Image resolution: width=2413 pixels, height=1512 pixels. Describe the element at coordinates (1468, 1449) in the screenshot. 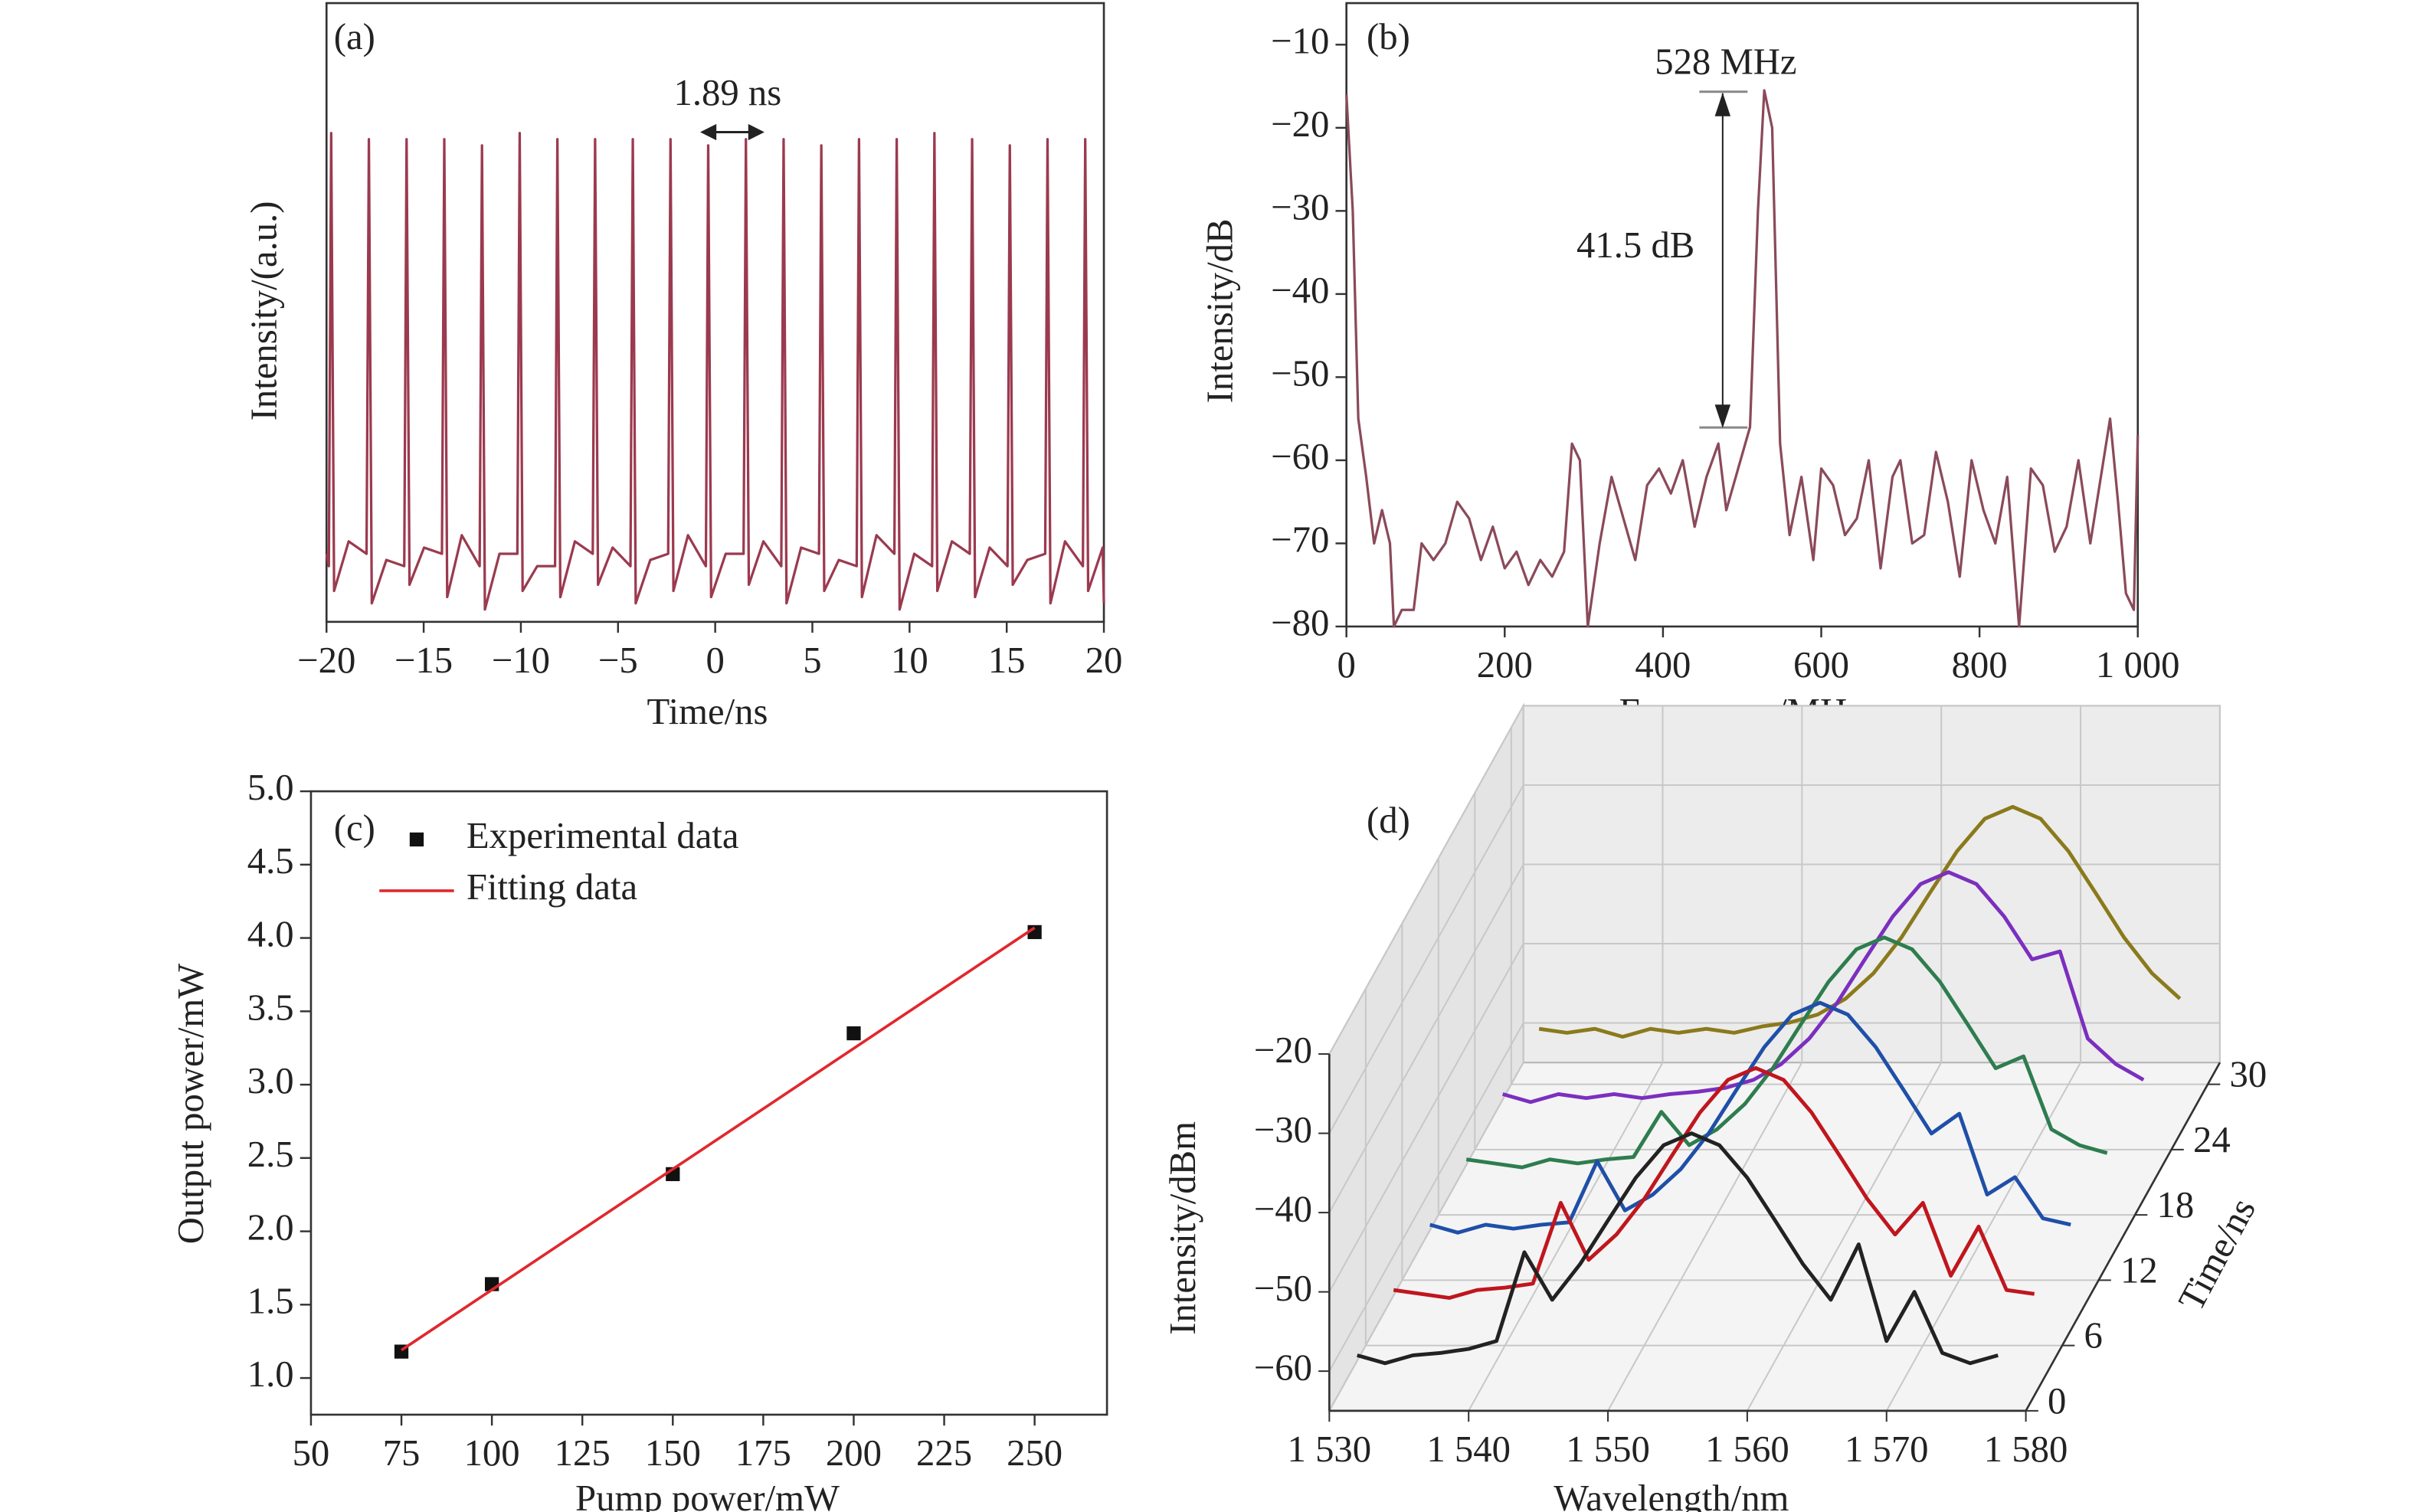

I see `x-tick-label: 1 540` at that location.